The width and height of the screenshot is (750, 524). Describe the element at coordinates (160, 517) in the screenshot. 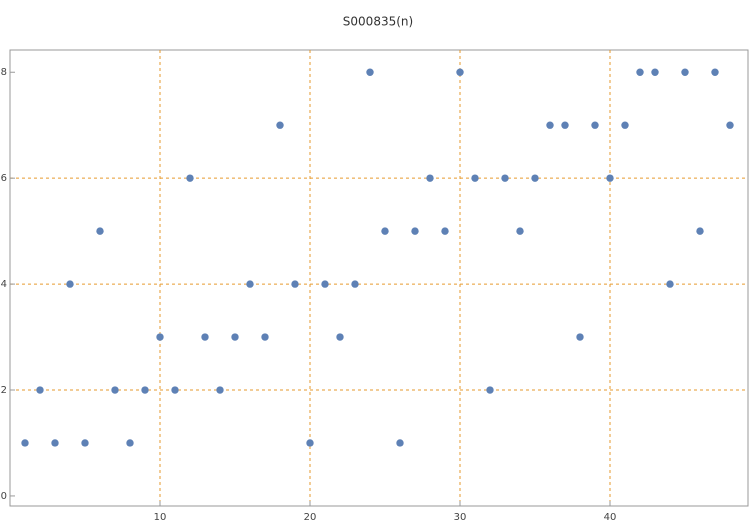

I see `x-tick-label: 10` at that location.